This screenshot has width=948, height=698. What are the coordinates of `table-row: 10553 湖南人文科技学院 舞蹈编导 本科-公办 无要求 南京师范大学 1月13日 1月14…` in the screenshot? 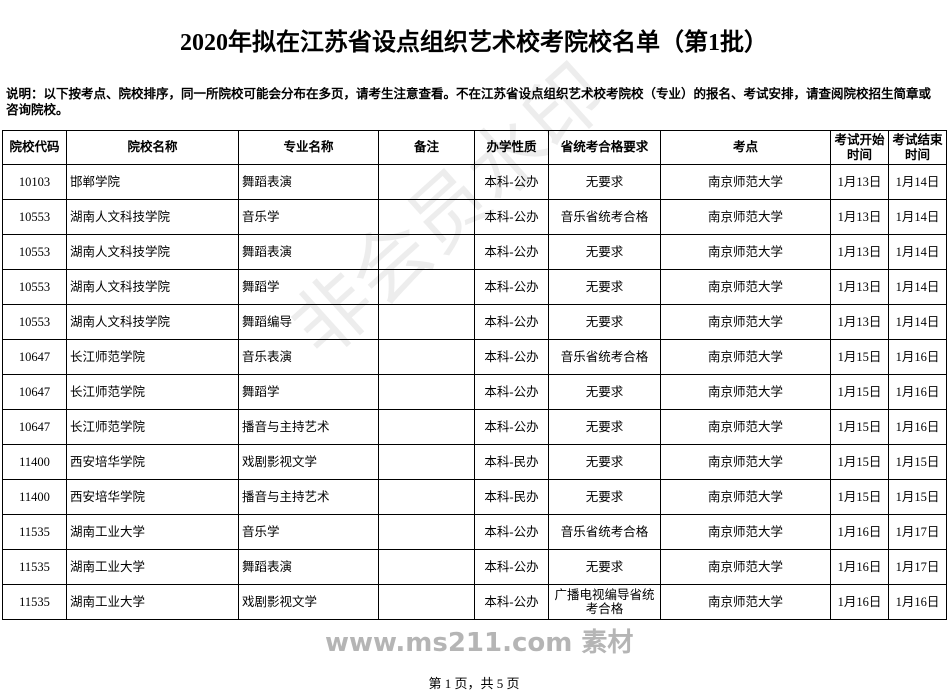 It's located at (474, 322).